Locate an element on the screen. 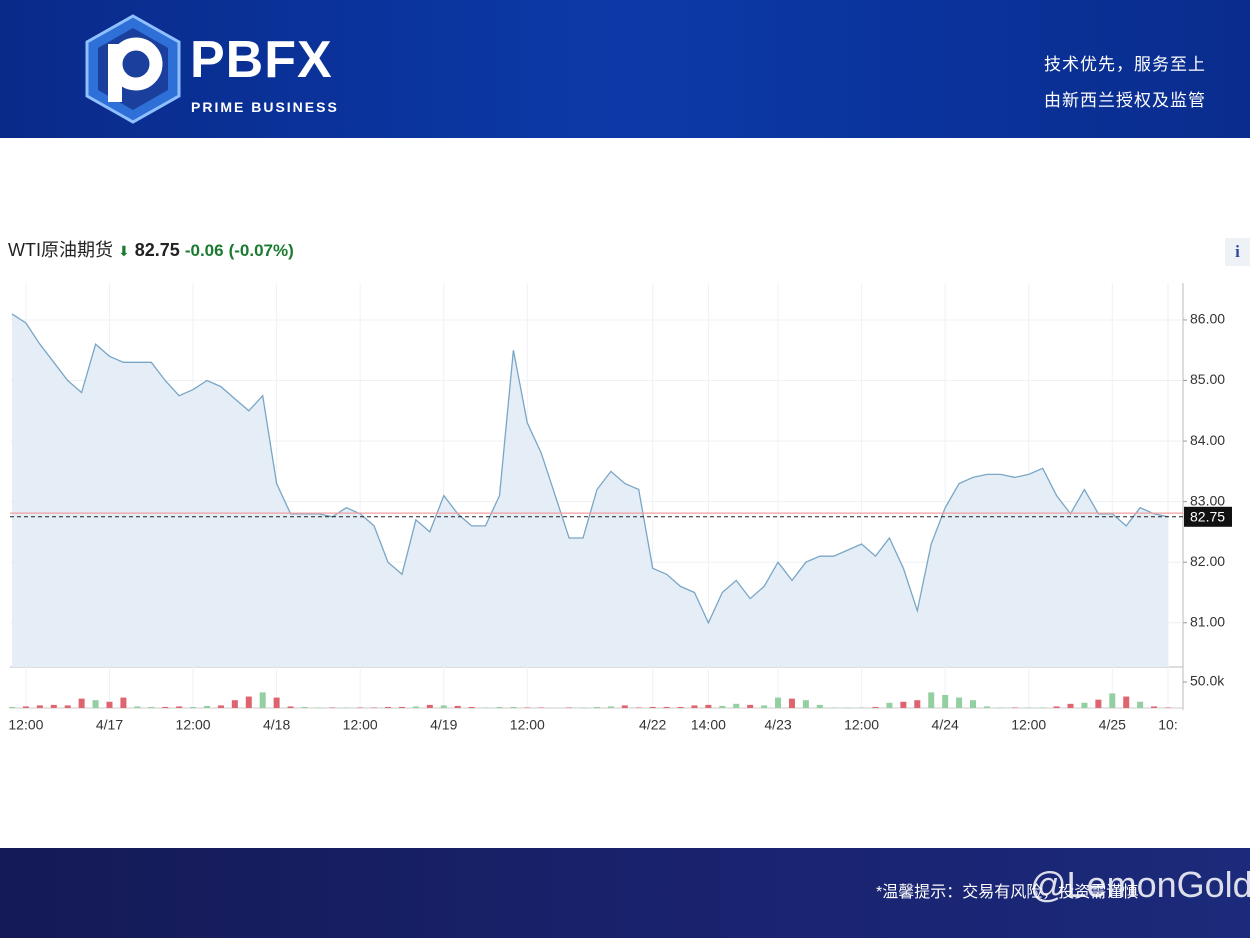 The height and width of the screenshot is (938, 1250). quote-header: WTI原油期货 ⬇ 82.75 -0.06 (-0.07%) is located at coordinates (151, 249).